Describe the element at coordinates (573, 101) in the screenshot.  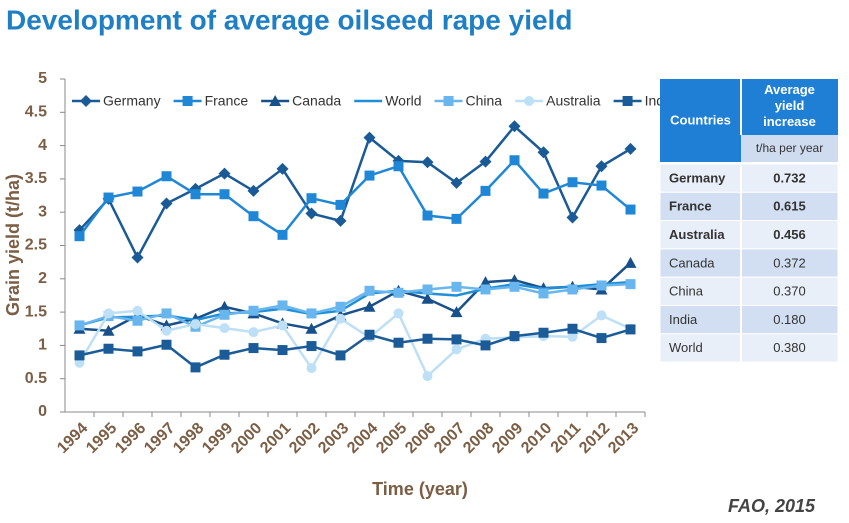
I see `legend-label: Australia` at that location.